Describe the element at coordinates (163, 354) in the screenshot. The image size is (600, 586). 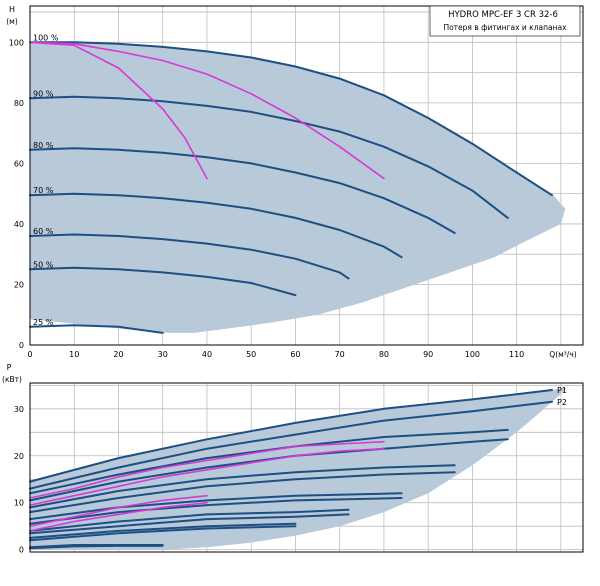
I see `x-tick-label: 30` at that location.